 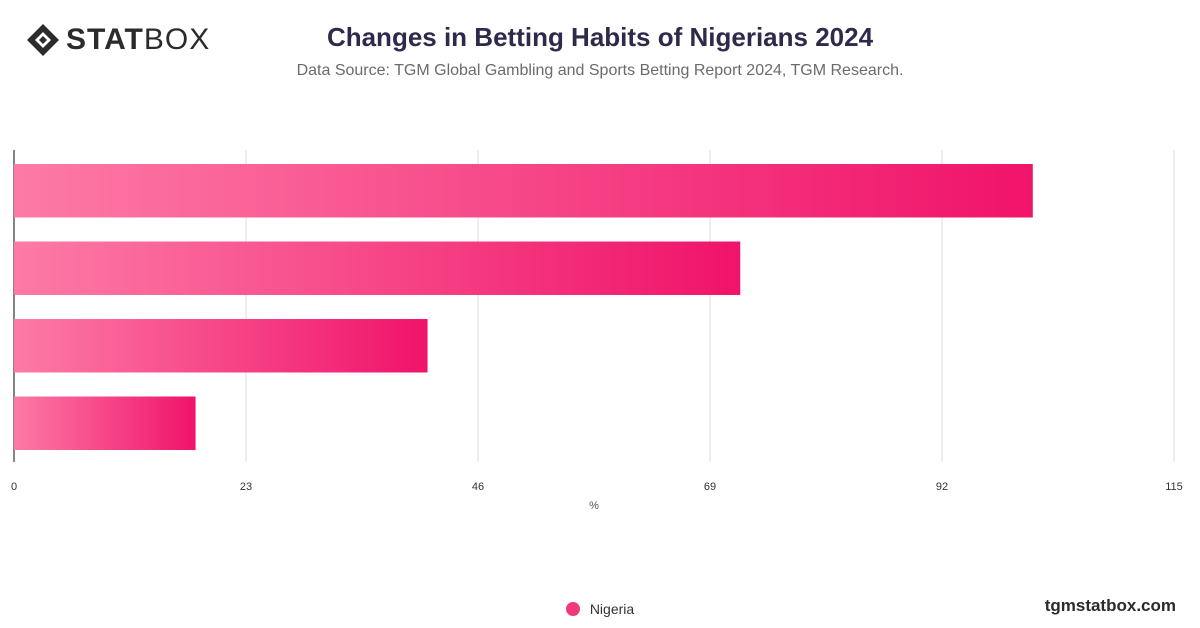 What do you see at coordinates (1110, 605) in the screenshot?
I see `watermark: tgmstatbox.com` at bounding box center [1110, 605].